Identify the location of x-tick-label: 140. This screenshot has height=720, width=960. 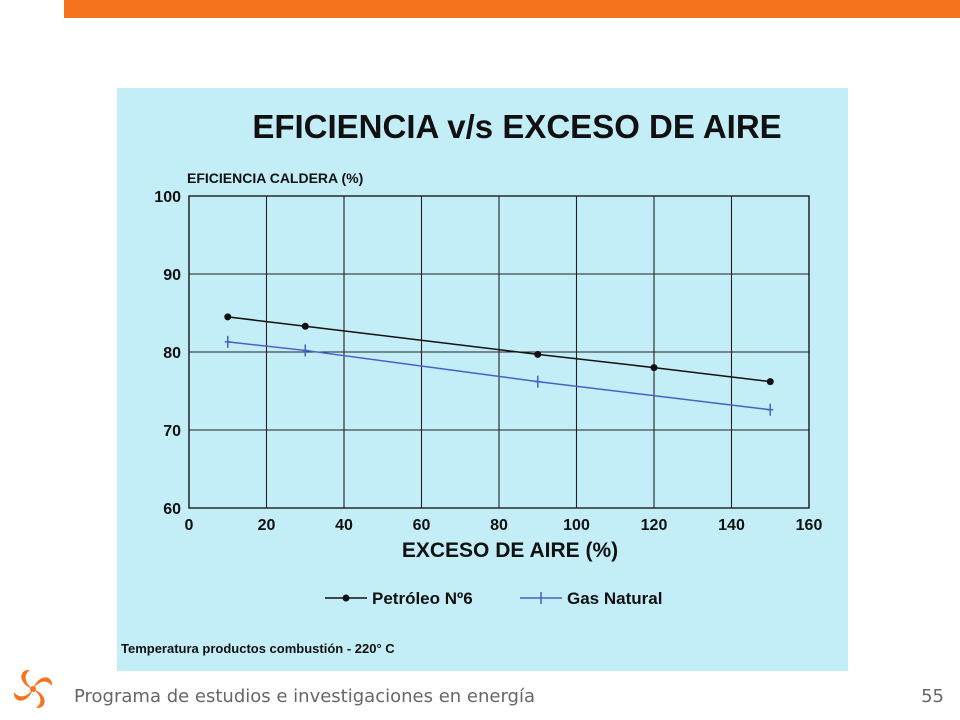
(731, 525).